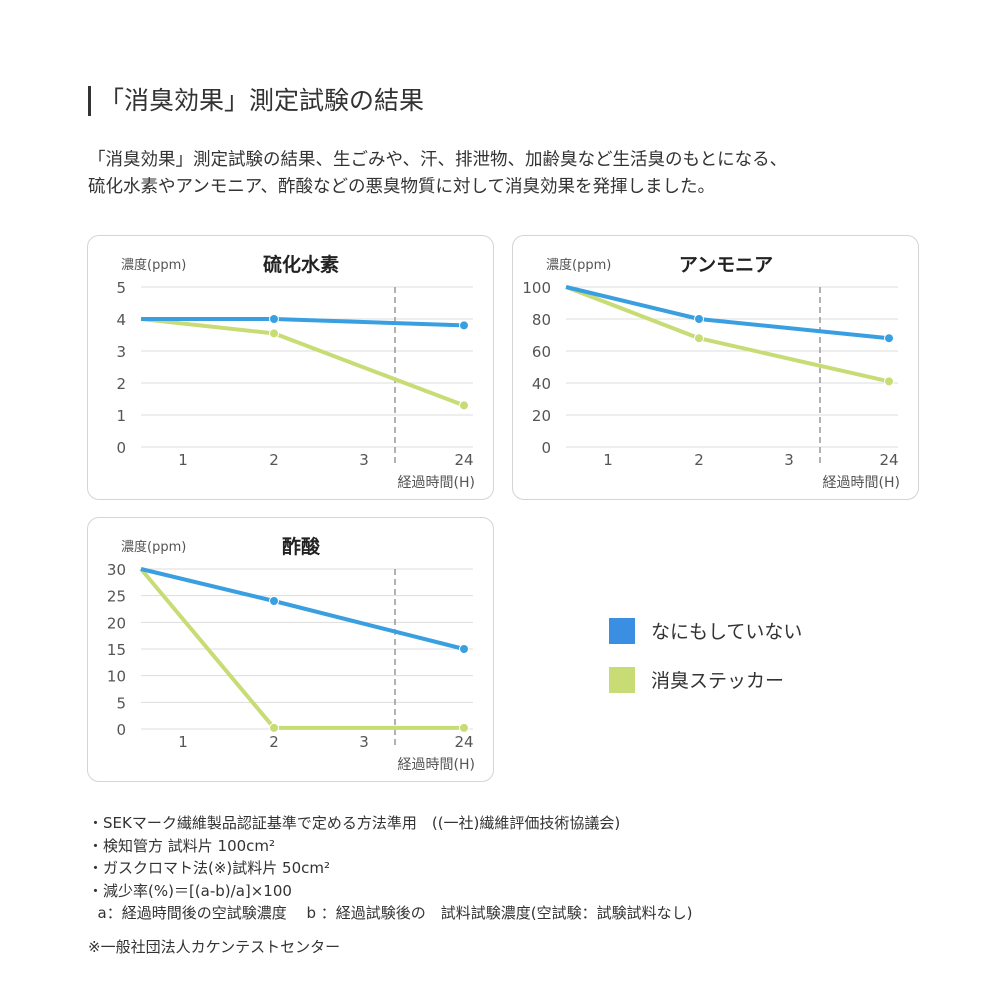 The image size is (1000, 1000). I want to click on chart-title: アンモニア, so click(726, 265).